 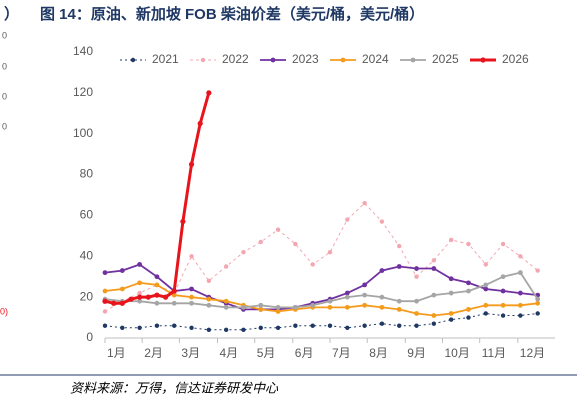 What do you see at coordinates (515, 59) in the screenshot?
I see `legend-label: 2026` at bounding box center [515, 59].